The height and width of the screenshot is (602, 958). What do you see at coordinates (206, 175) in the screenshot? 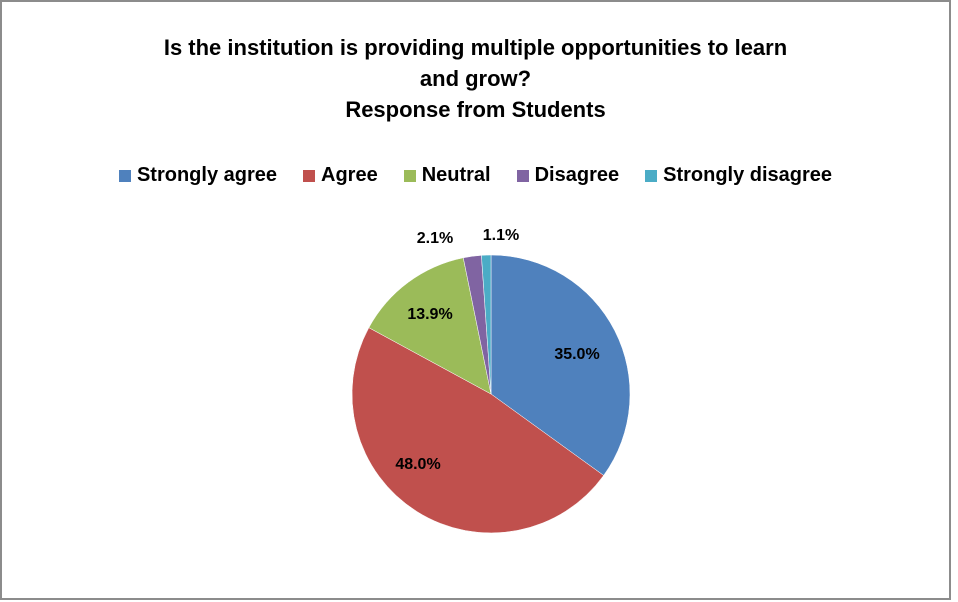
I see `legend-label-strongly-agree: Strongly agree` at bounding box center [206, 175].